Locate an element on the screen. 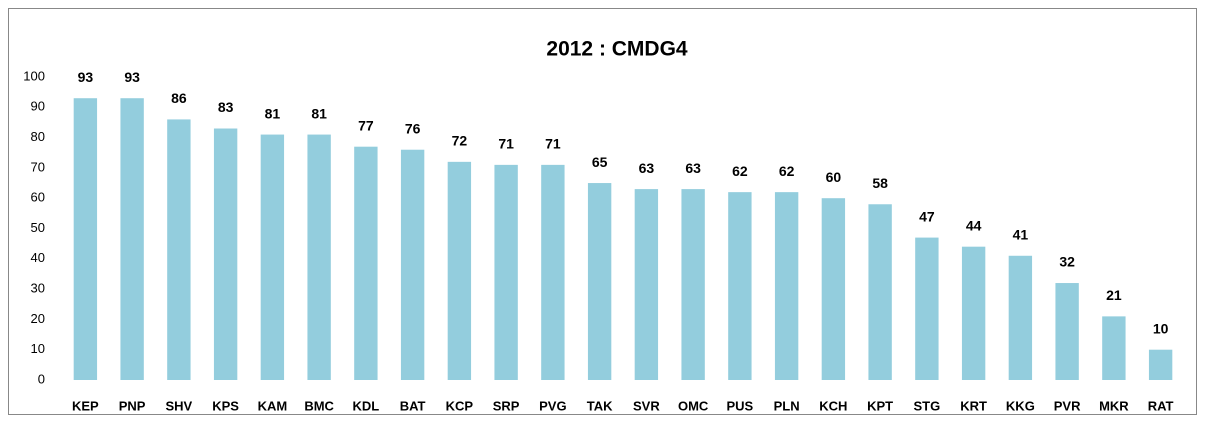 The width and height of the screenshot is (1205, 423). x-tick-label: KDL is located at coordinates (366, 405).